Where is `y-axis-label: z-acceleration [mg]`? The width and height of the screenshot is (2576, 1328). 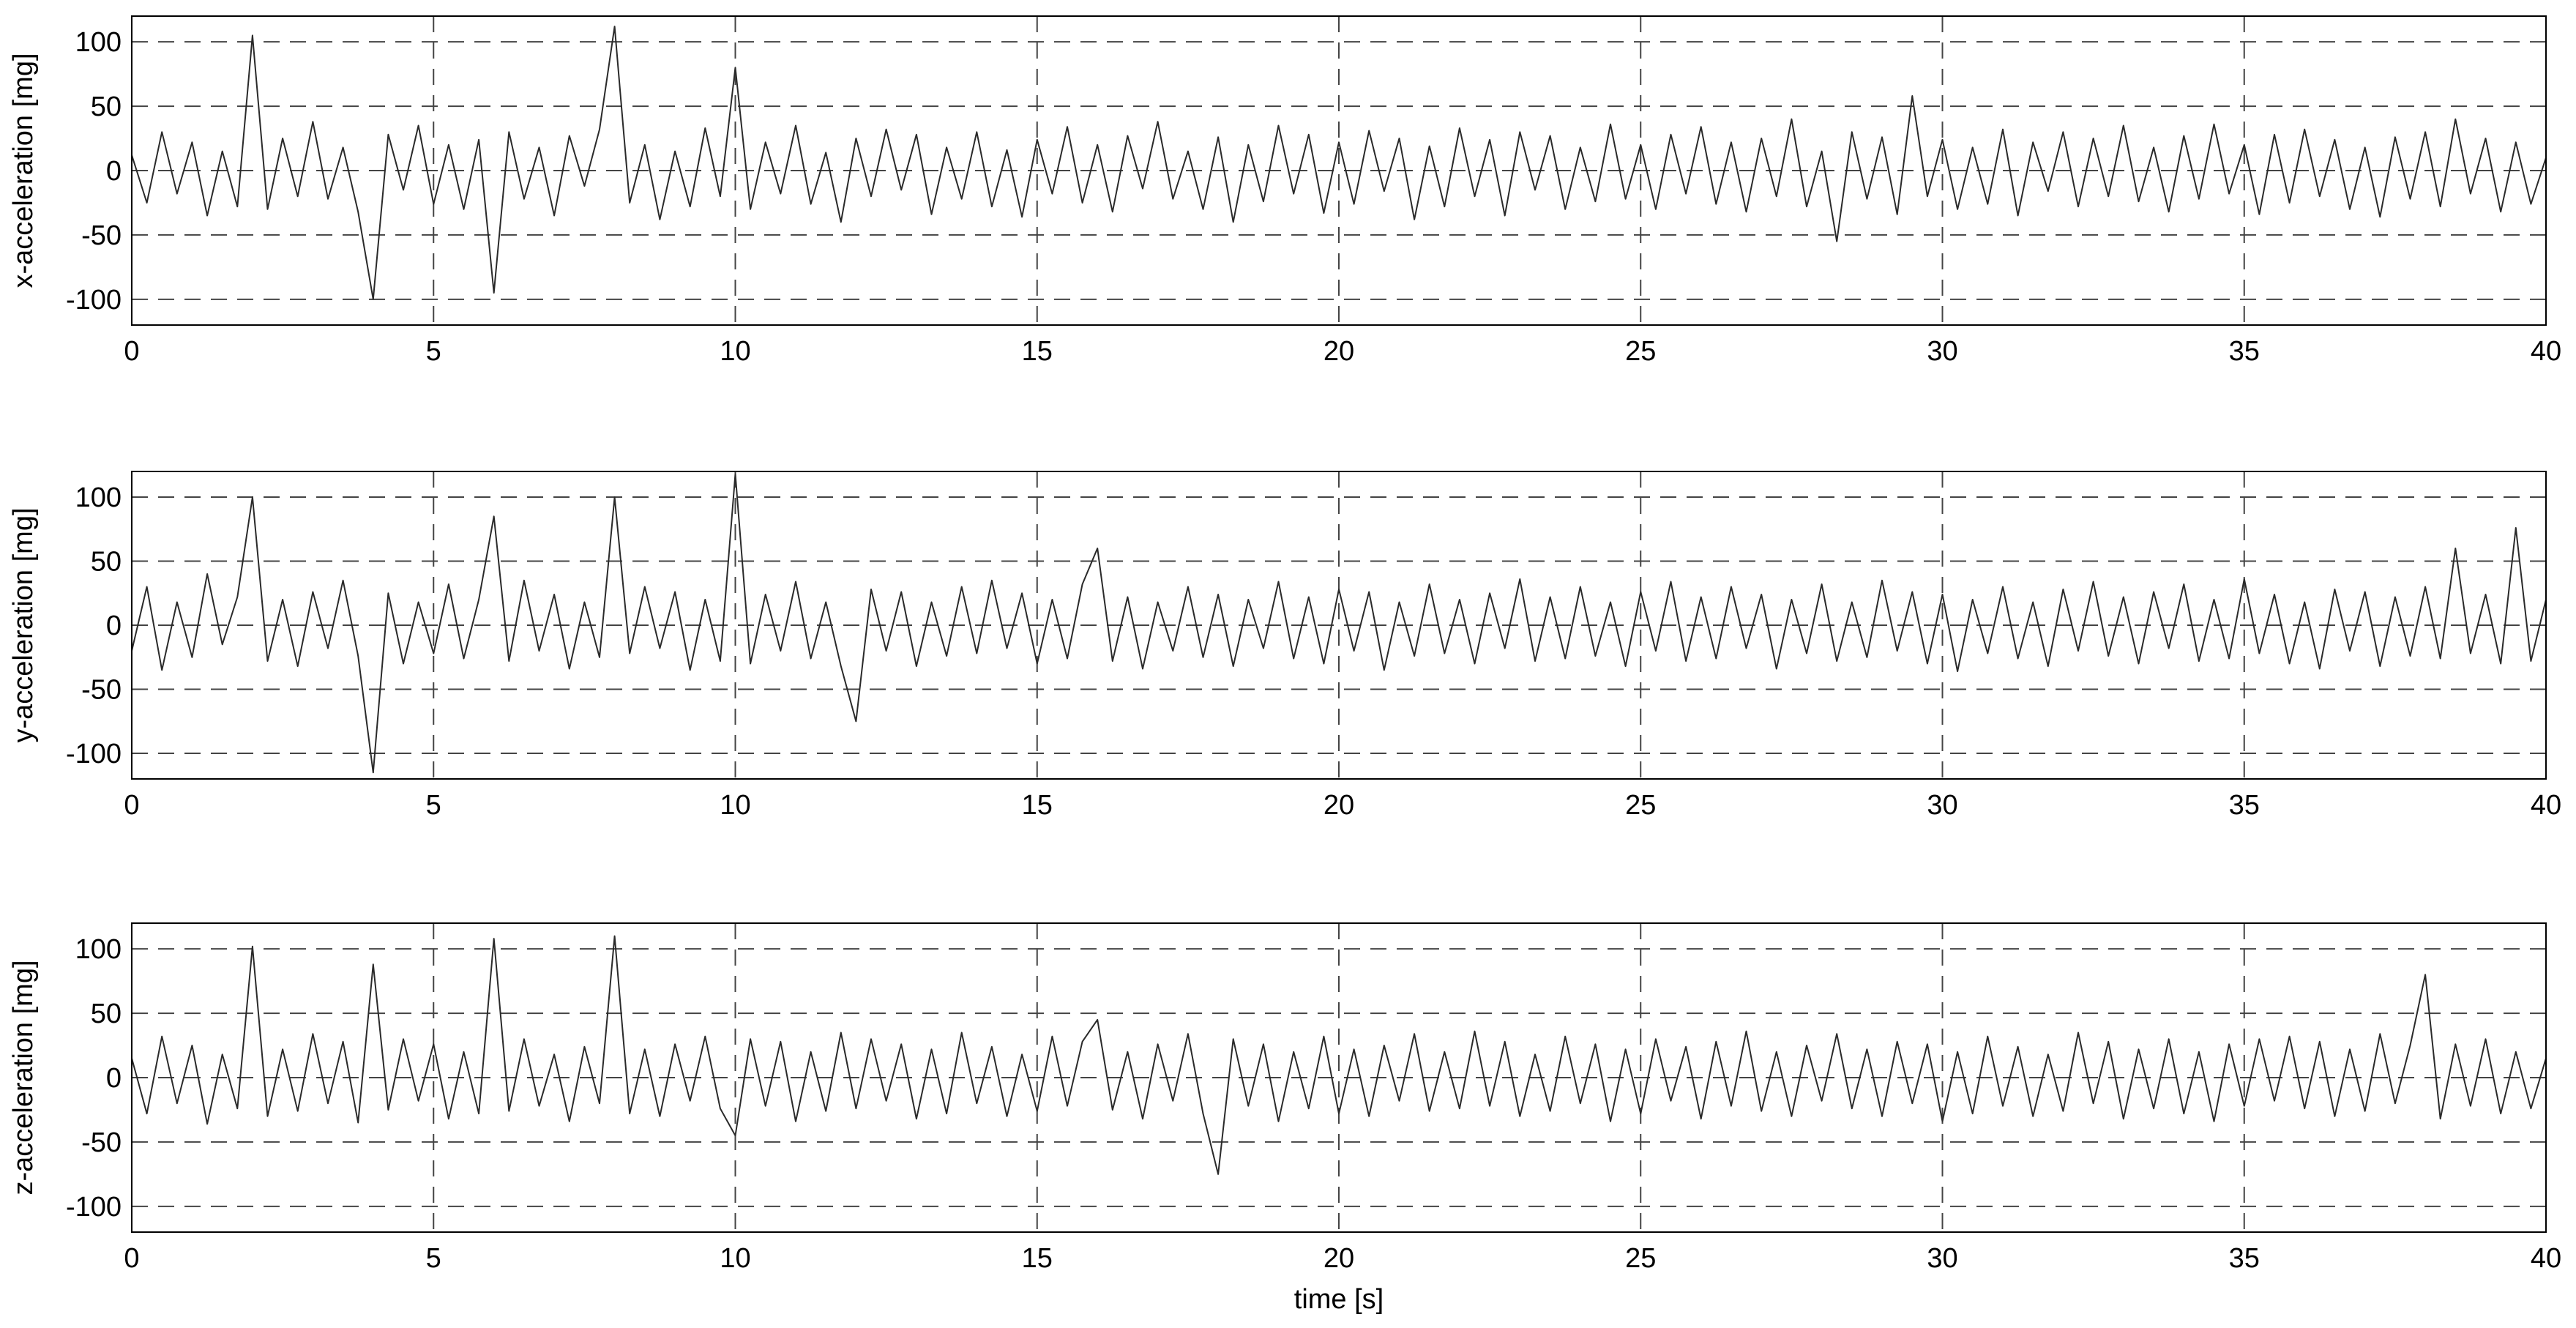
y-axis-label: z-acceleration [mg] is located at coordinates (23, 1077).